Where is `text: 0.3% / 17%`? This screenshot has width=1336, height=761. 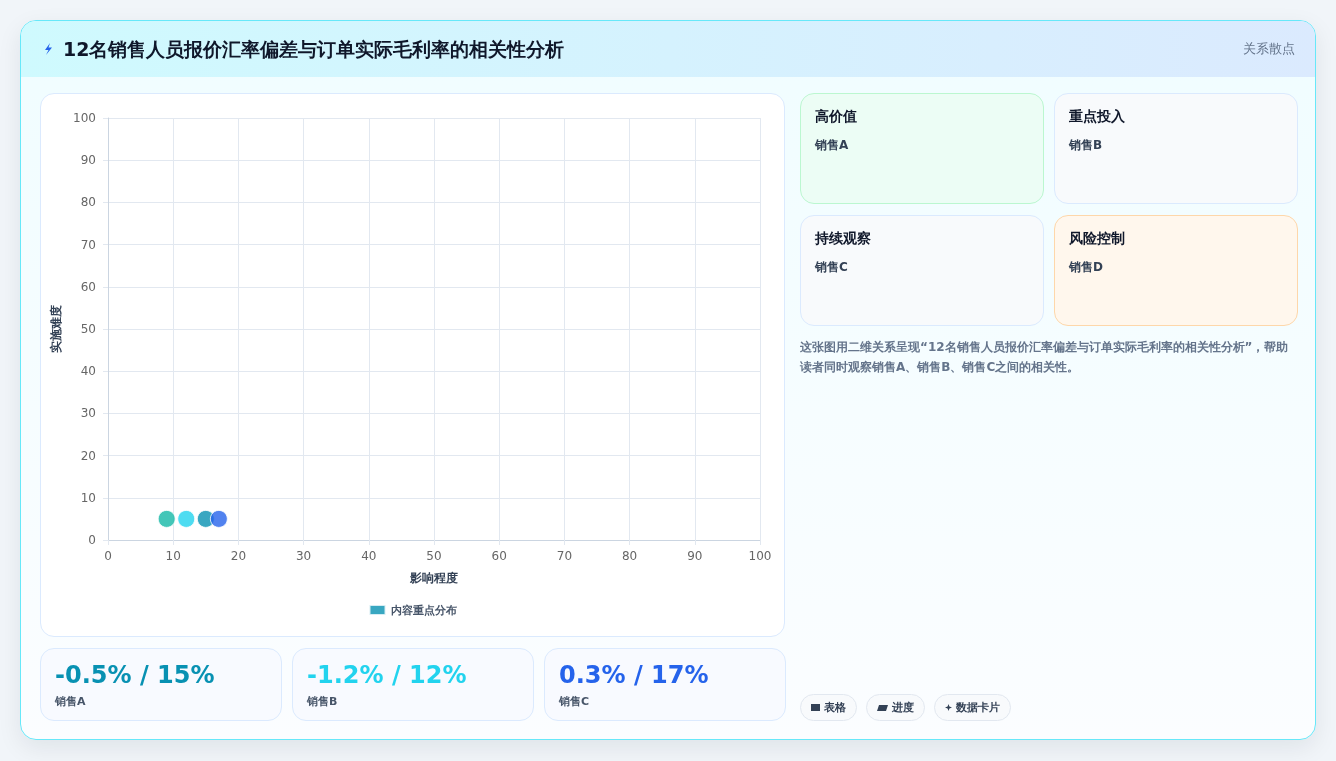 text: 0.3% / 17% is located at coordinates (634, 675).